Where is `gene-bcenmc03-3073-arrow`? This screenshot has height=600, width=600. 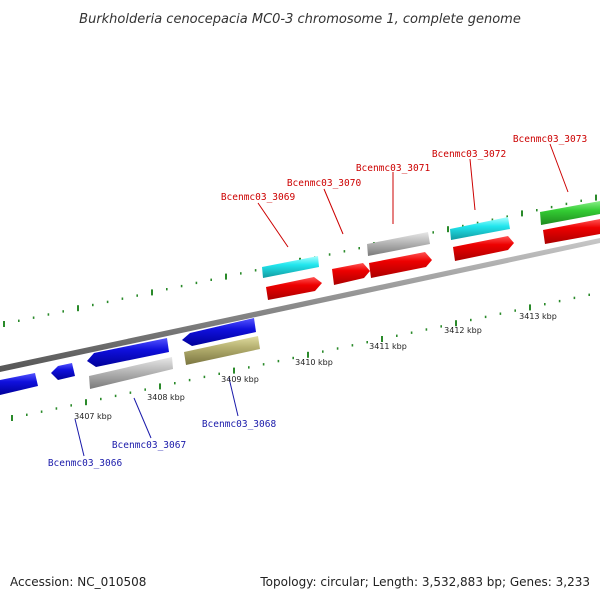 gene-bcenmc03-3073-arrow is located at coordinates (571, 231).